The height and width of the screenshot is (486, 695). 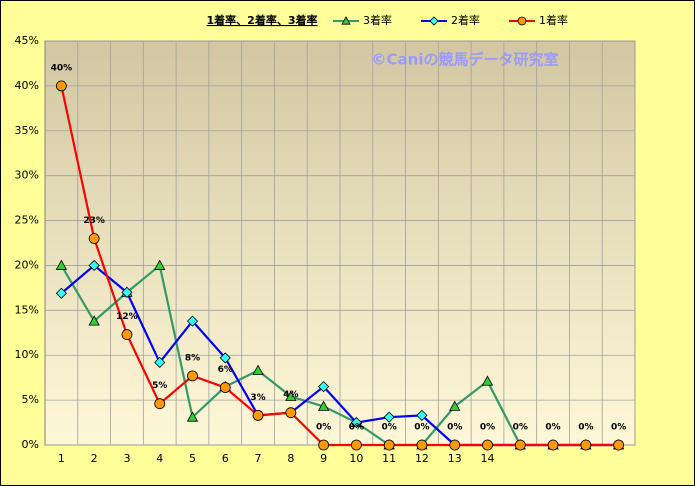 I want to click on x-tick-label: 10, so click(x=356, y=458).